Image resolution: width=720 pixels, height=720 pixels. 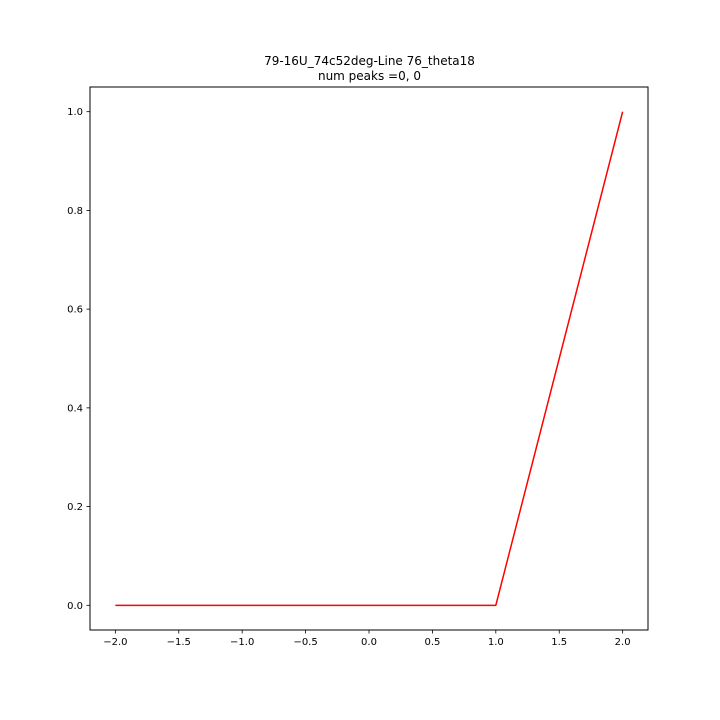 I want to click on x-tick-label: 2.0, so click(x=623, y=642).